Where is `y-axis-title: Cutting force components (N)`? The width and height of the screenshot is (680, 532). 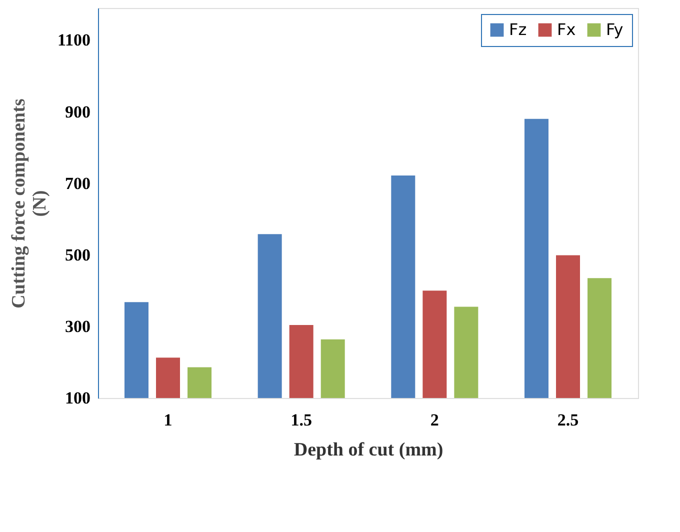 y-axis-title: Cutting force components (N) is located at coordinates (29, 203).